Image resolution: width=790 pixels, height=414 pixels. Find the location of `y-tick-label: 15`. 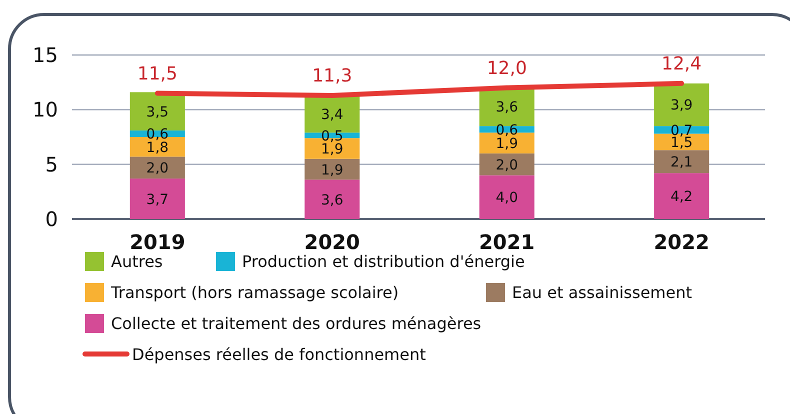

y-tick-label: 15 is located at coordinates (45, 55).